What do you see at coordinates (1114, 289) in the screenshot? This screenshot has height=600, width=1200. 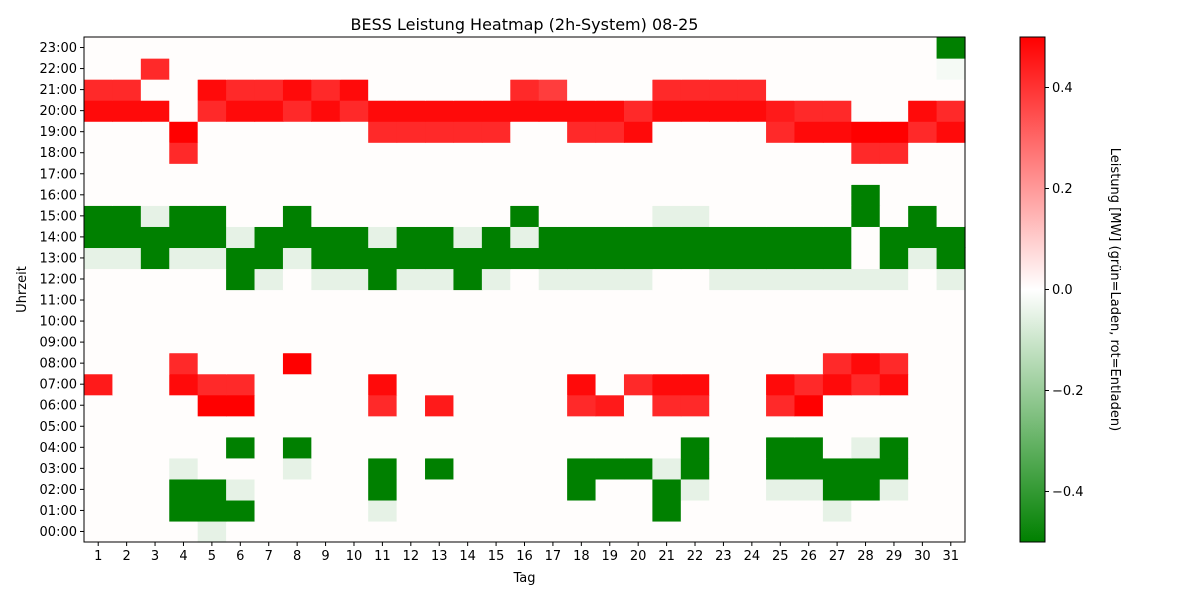 I see `colorbar-label: Leistung [MW] (grün=Laden, rot=Entladen)` at bounding box center [1114, 289].